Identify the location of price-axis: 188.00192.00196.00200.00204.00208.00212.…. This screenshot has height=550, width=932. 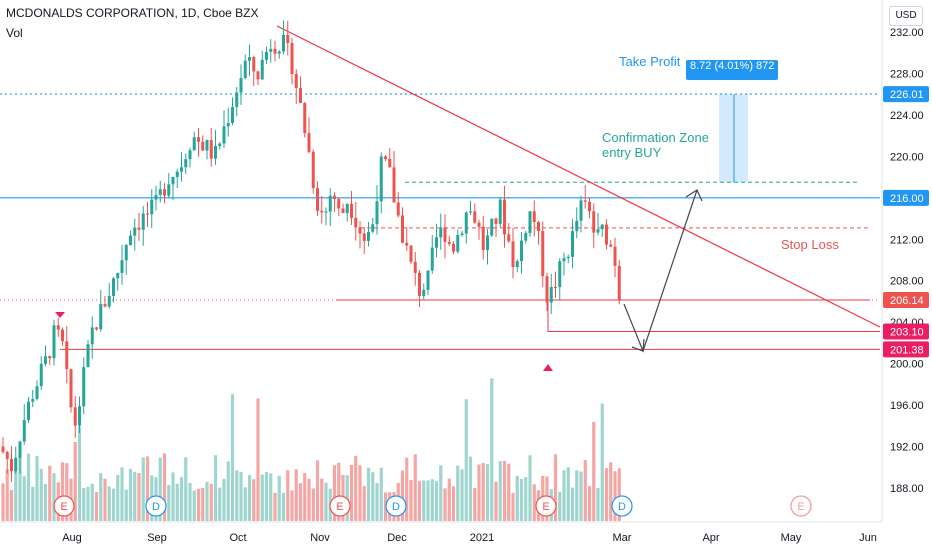
(905, 261).